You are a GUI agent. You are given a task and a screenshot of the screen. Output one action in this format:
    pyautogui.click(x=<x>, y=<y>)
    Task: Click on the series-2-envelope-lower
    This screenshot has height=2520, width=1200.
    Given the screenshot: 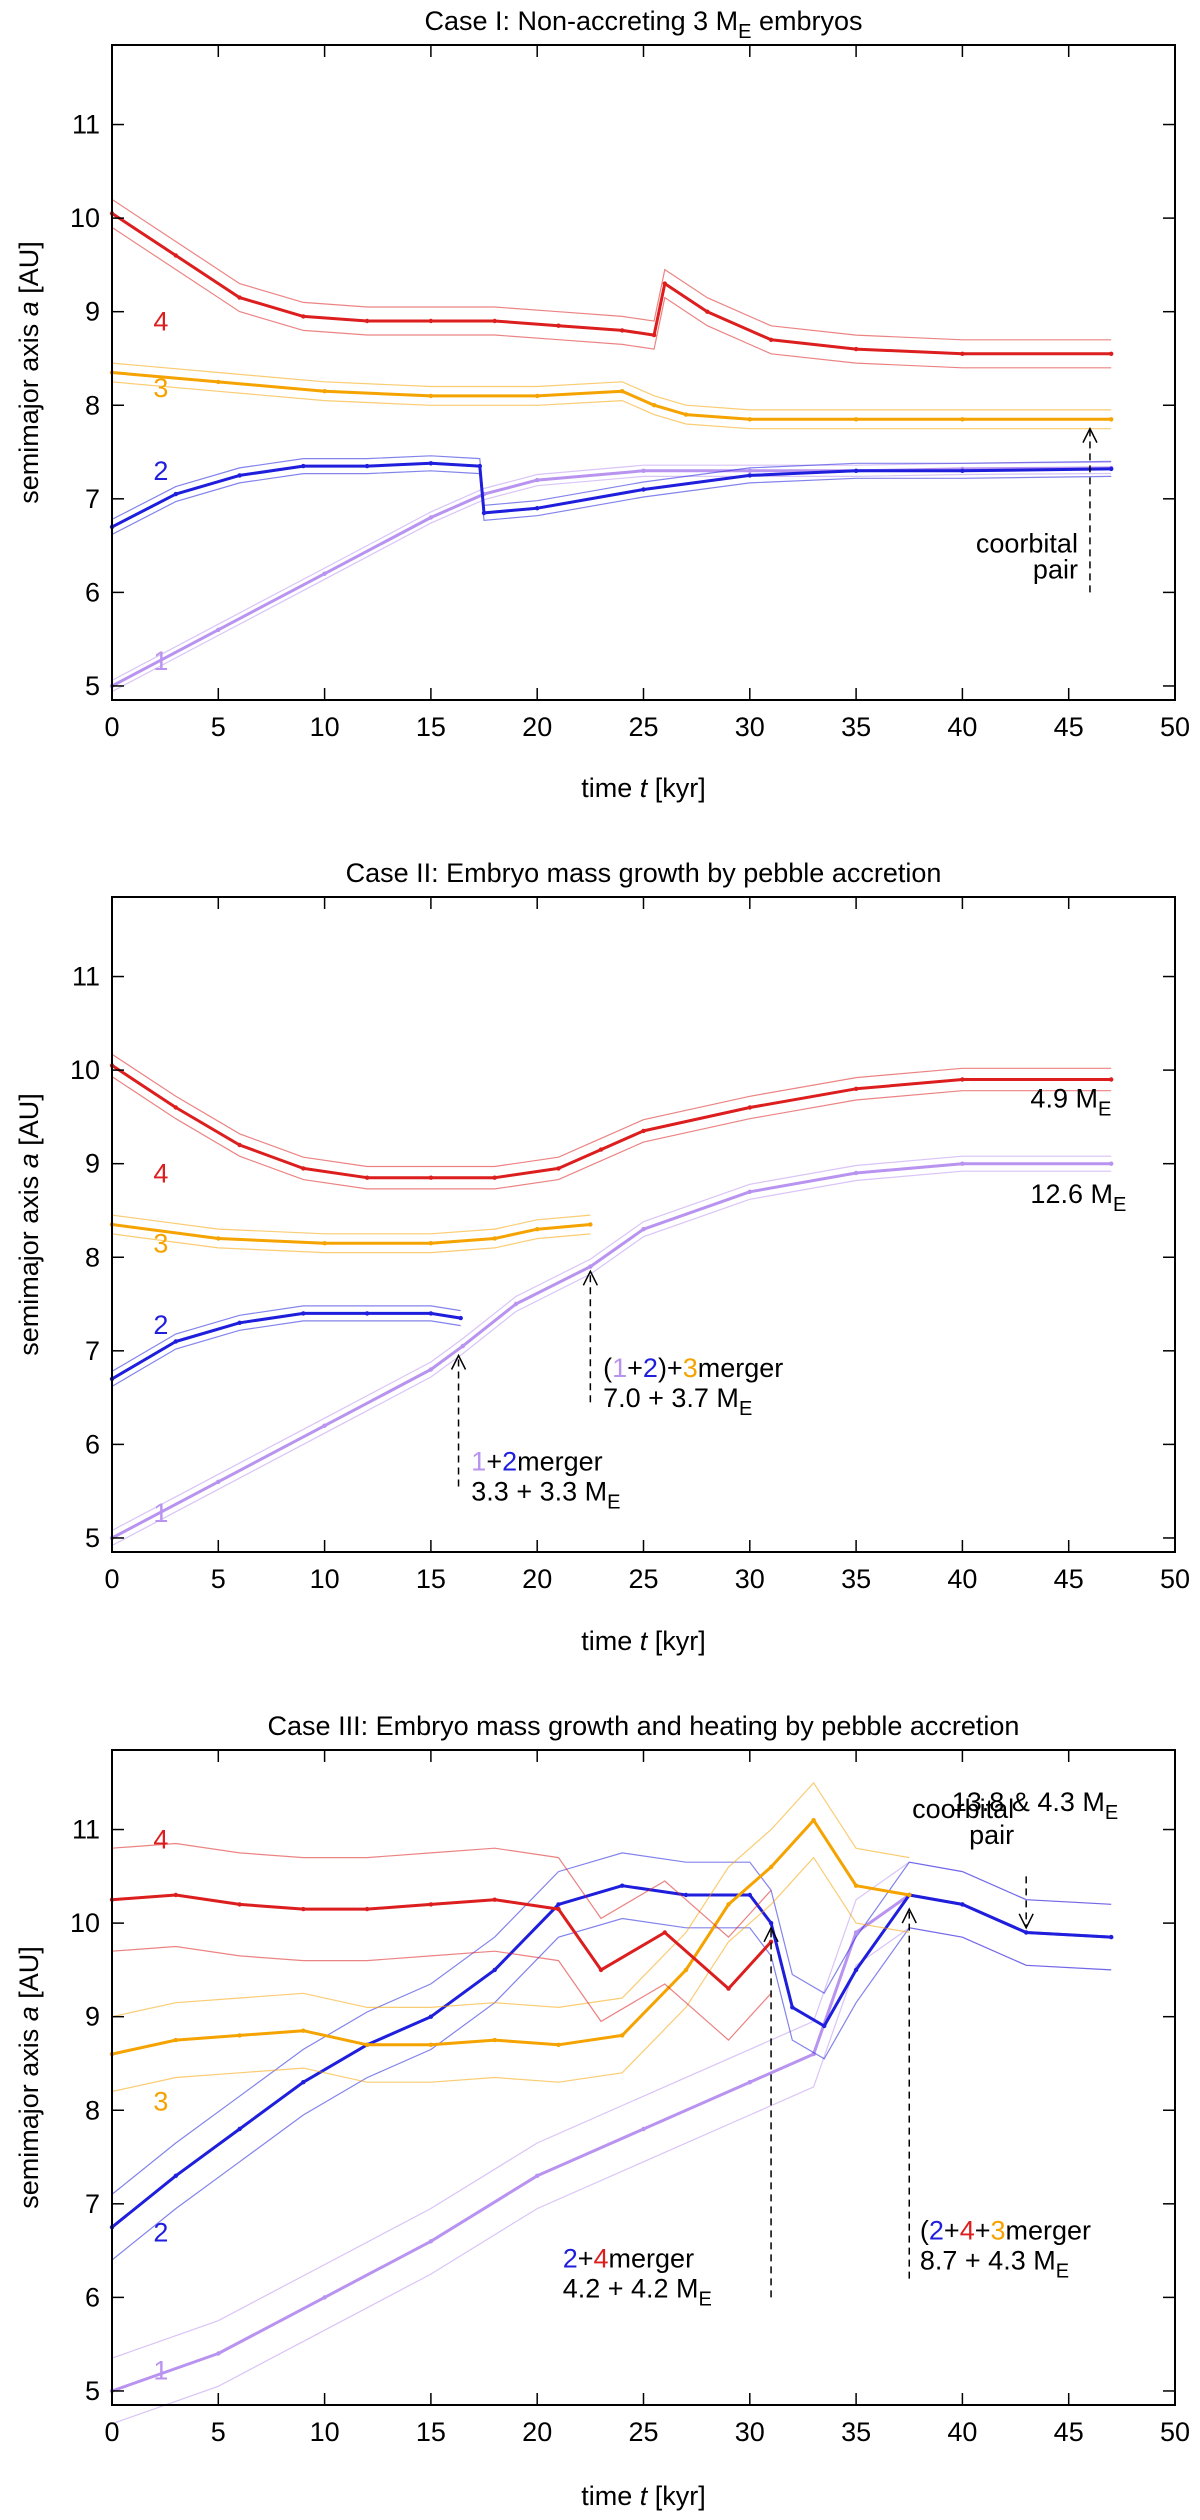 What is the action you would take?
    pyautogui.click(x=286, y=1338)
    